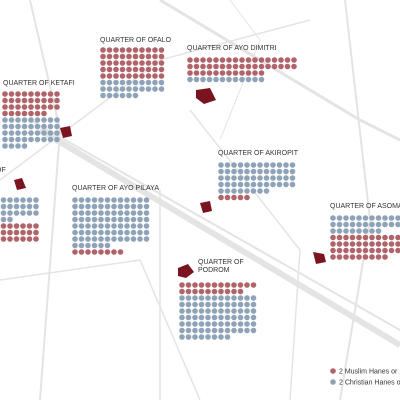 Image resolution: width=400 pixels, height=400 pixels. What do you see at coordinates (232, 48) in the screenshot?
I see `quarter-label: QUARTER OF AYO DIMITRI` at bounding box center [232, 48].